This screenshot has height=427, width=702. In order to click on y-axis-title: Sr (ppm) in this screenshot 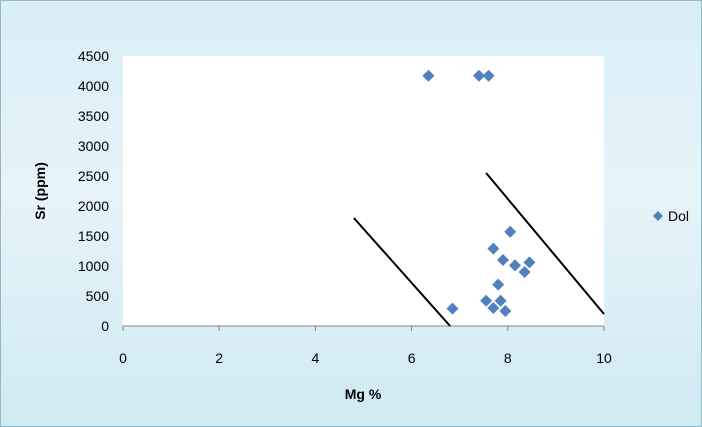, I will do `click(40, 191)`.